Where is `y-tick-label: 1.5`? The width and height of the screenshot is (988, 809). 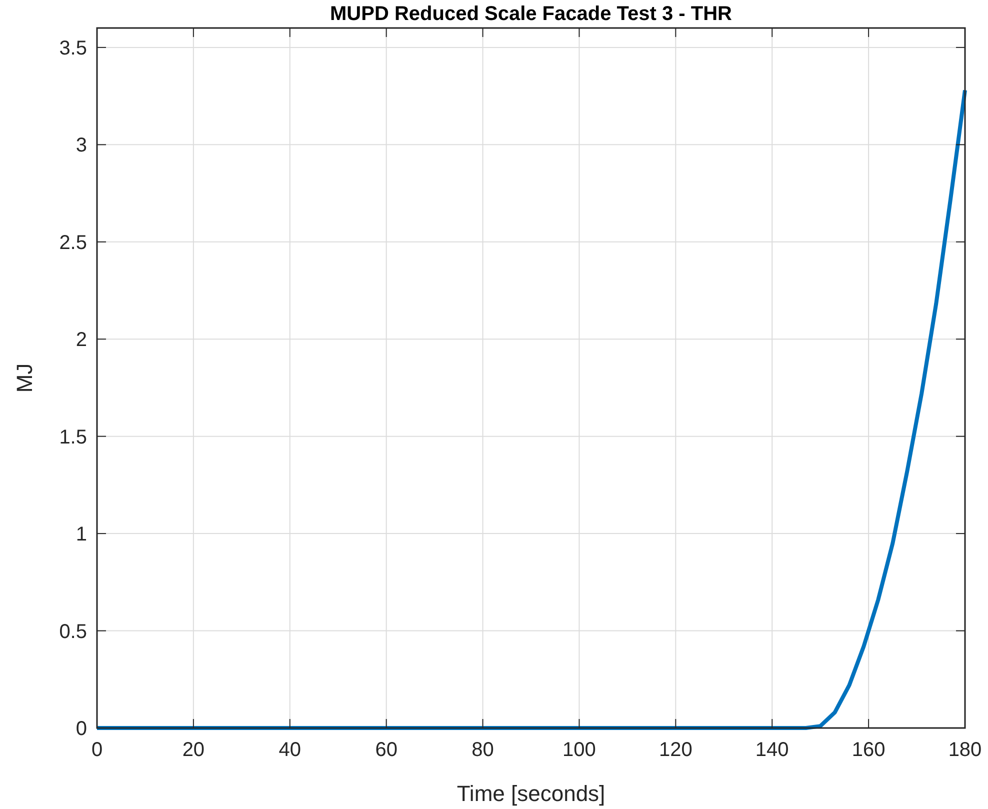
y-tick-label: 1.5 is located at coordinates (73, 437).